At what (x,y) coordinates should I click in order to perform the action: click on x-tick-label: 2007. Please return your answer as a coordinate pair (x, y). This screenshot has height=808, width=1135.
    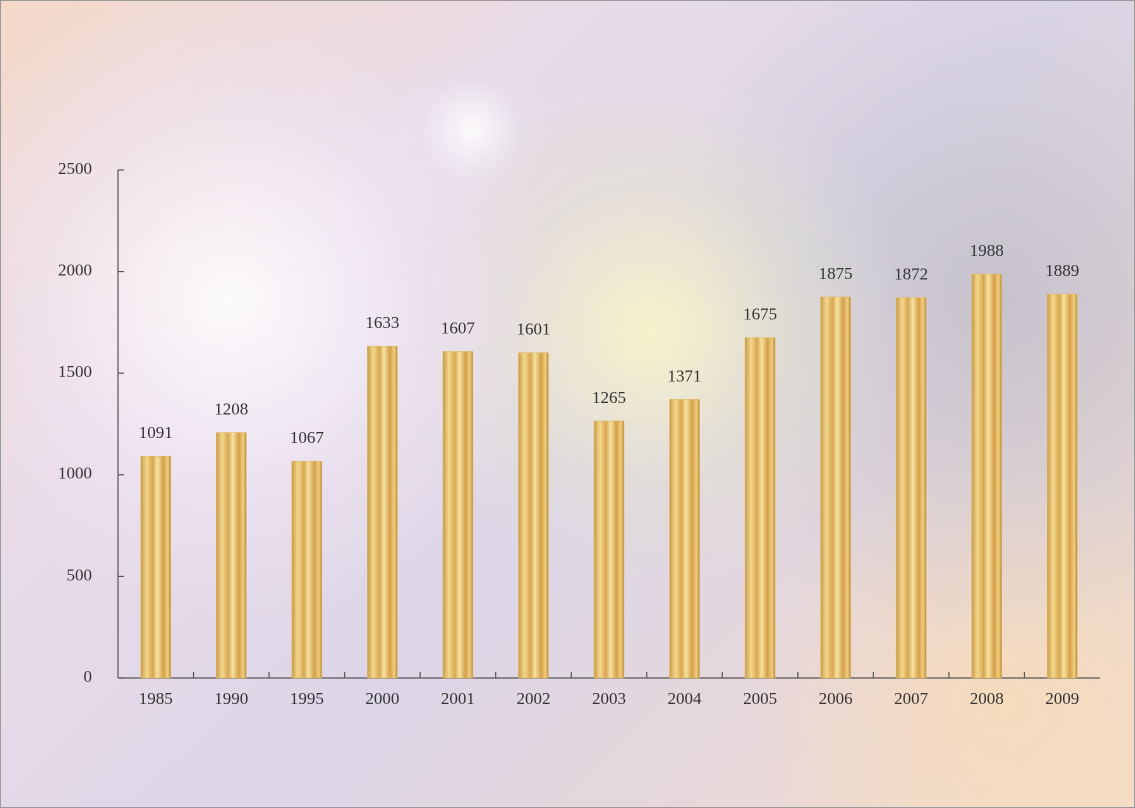
    Looking at the image, I should click on (911, 698).